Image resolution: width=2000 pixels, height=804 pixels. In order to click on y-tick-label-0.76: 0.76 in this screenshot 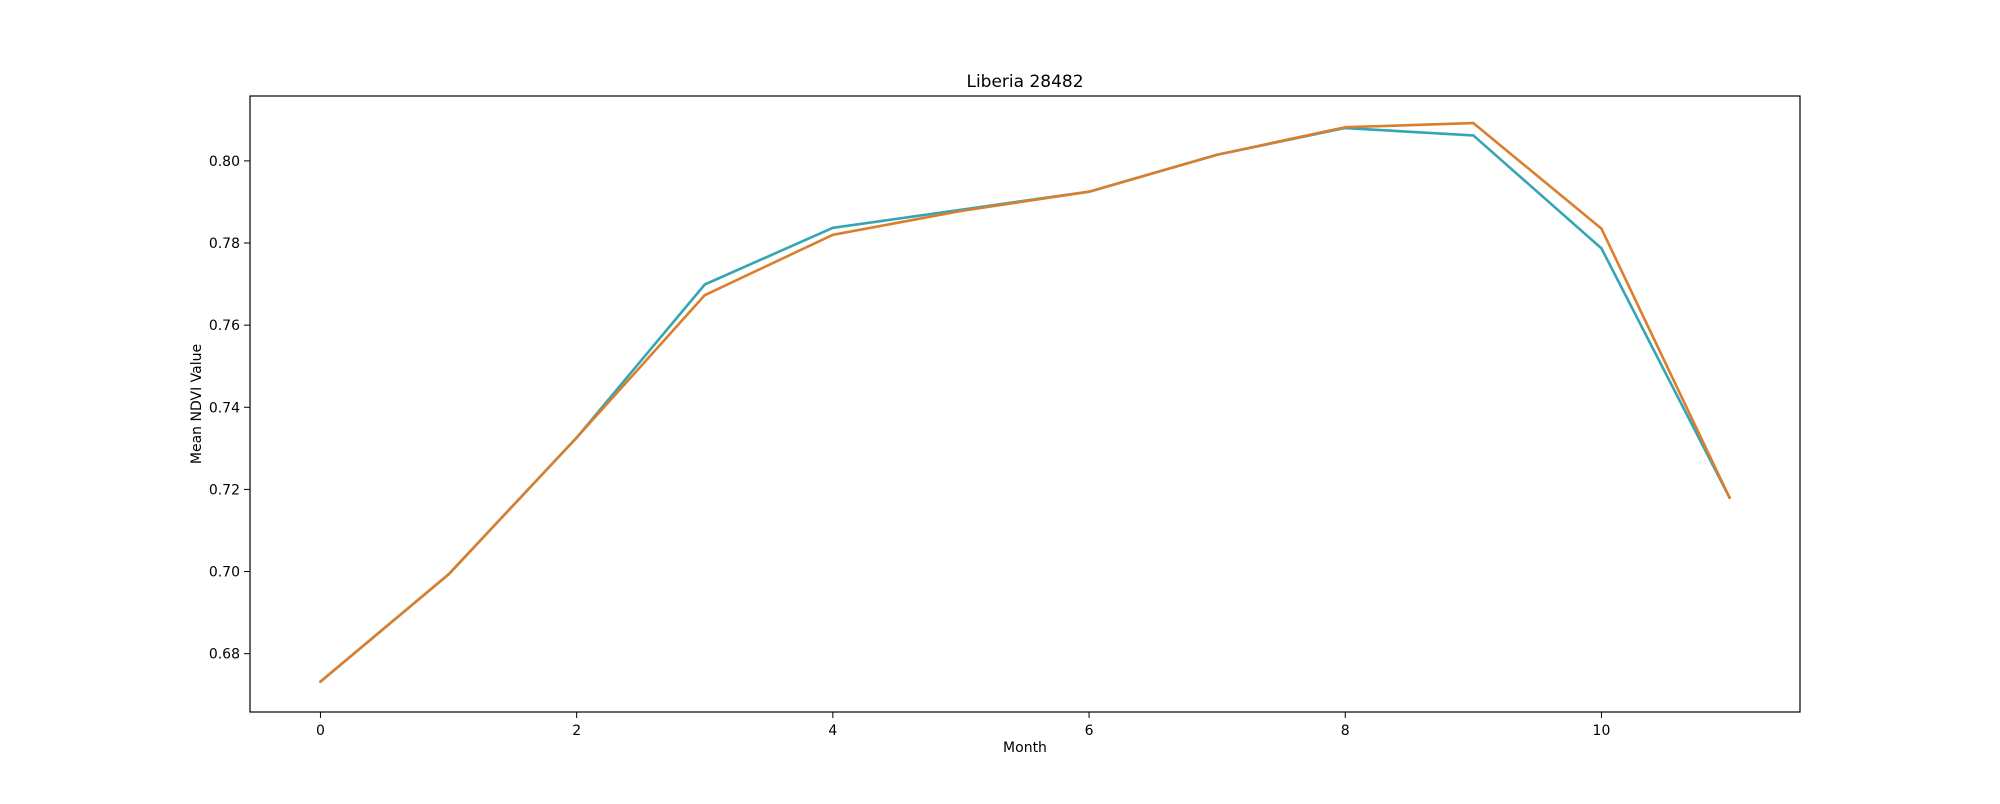, I will do `click(224, 326)`.